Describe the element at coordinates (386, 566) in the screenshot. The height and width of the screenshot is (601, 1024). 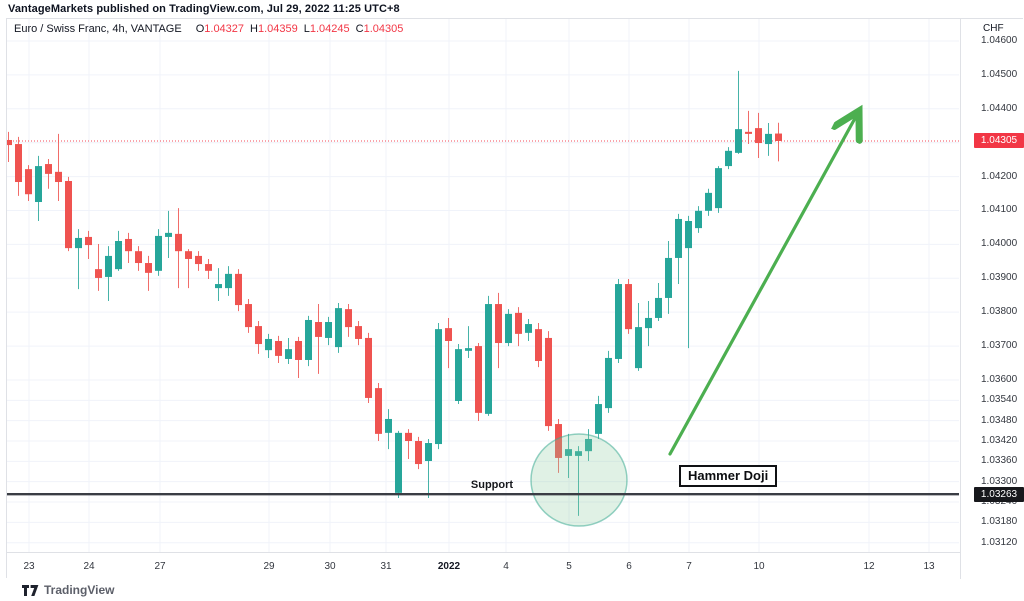
I see `time-tick-label: 31` at that location.